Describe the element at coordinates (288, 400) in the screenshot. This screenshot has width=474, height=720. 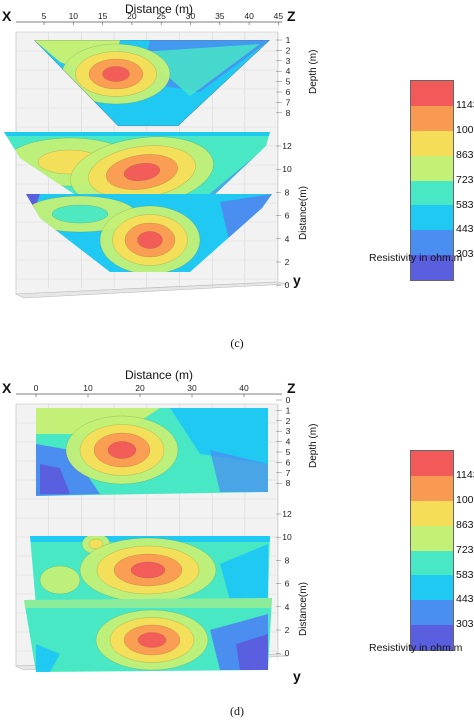
I see `depth-tick-label: 0` at that location.